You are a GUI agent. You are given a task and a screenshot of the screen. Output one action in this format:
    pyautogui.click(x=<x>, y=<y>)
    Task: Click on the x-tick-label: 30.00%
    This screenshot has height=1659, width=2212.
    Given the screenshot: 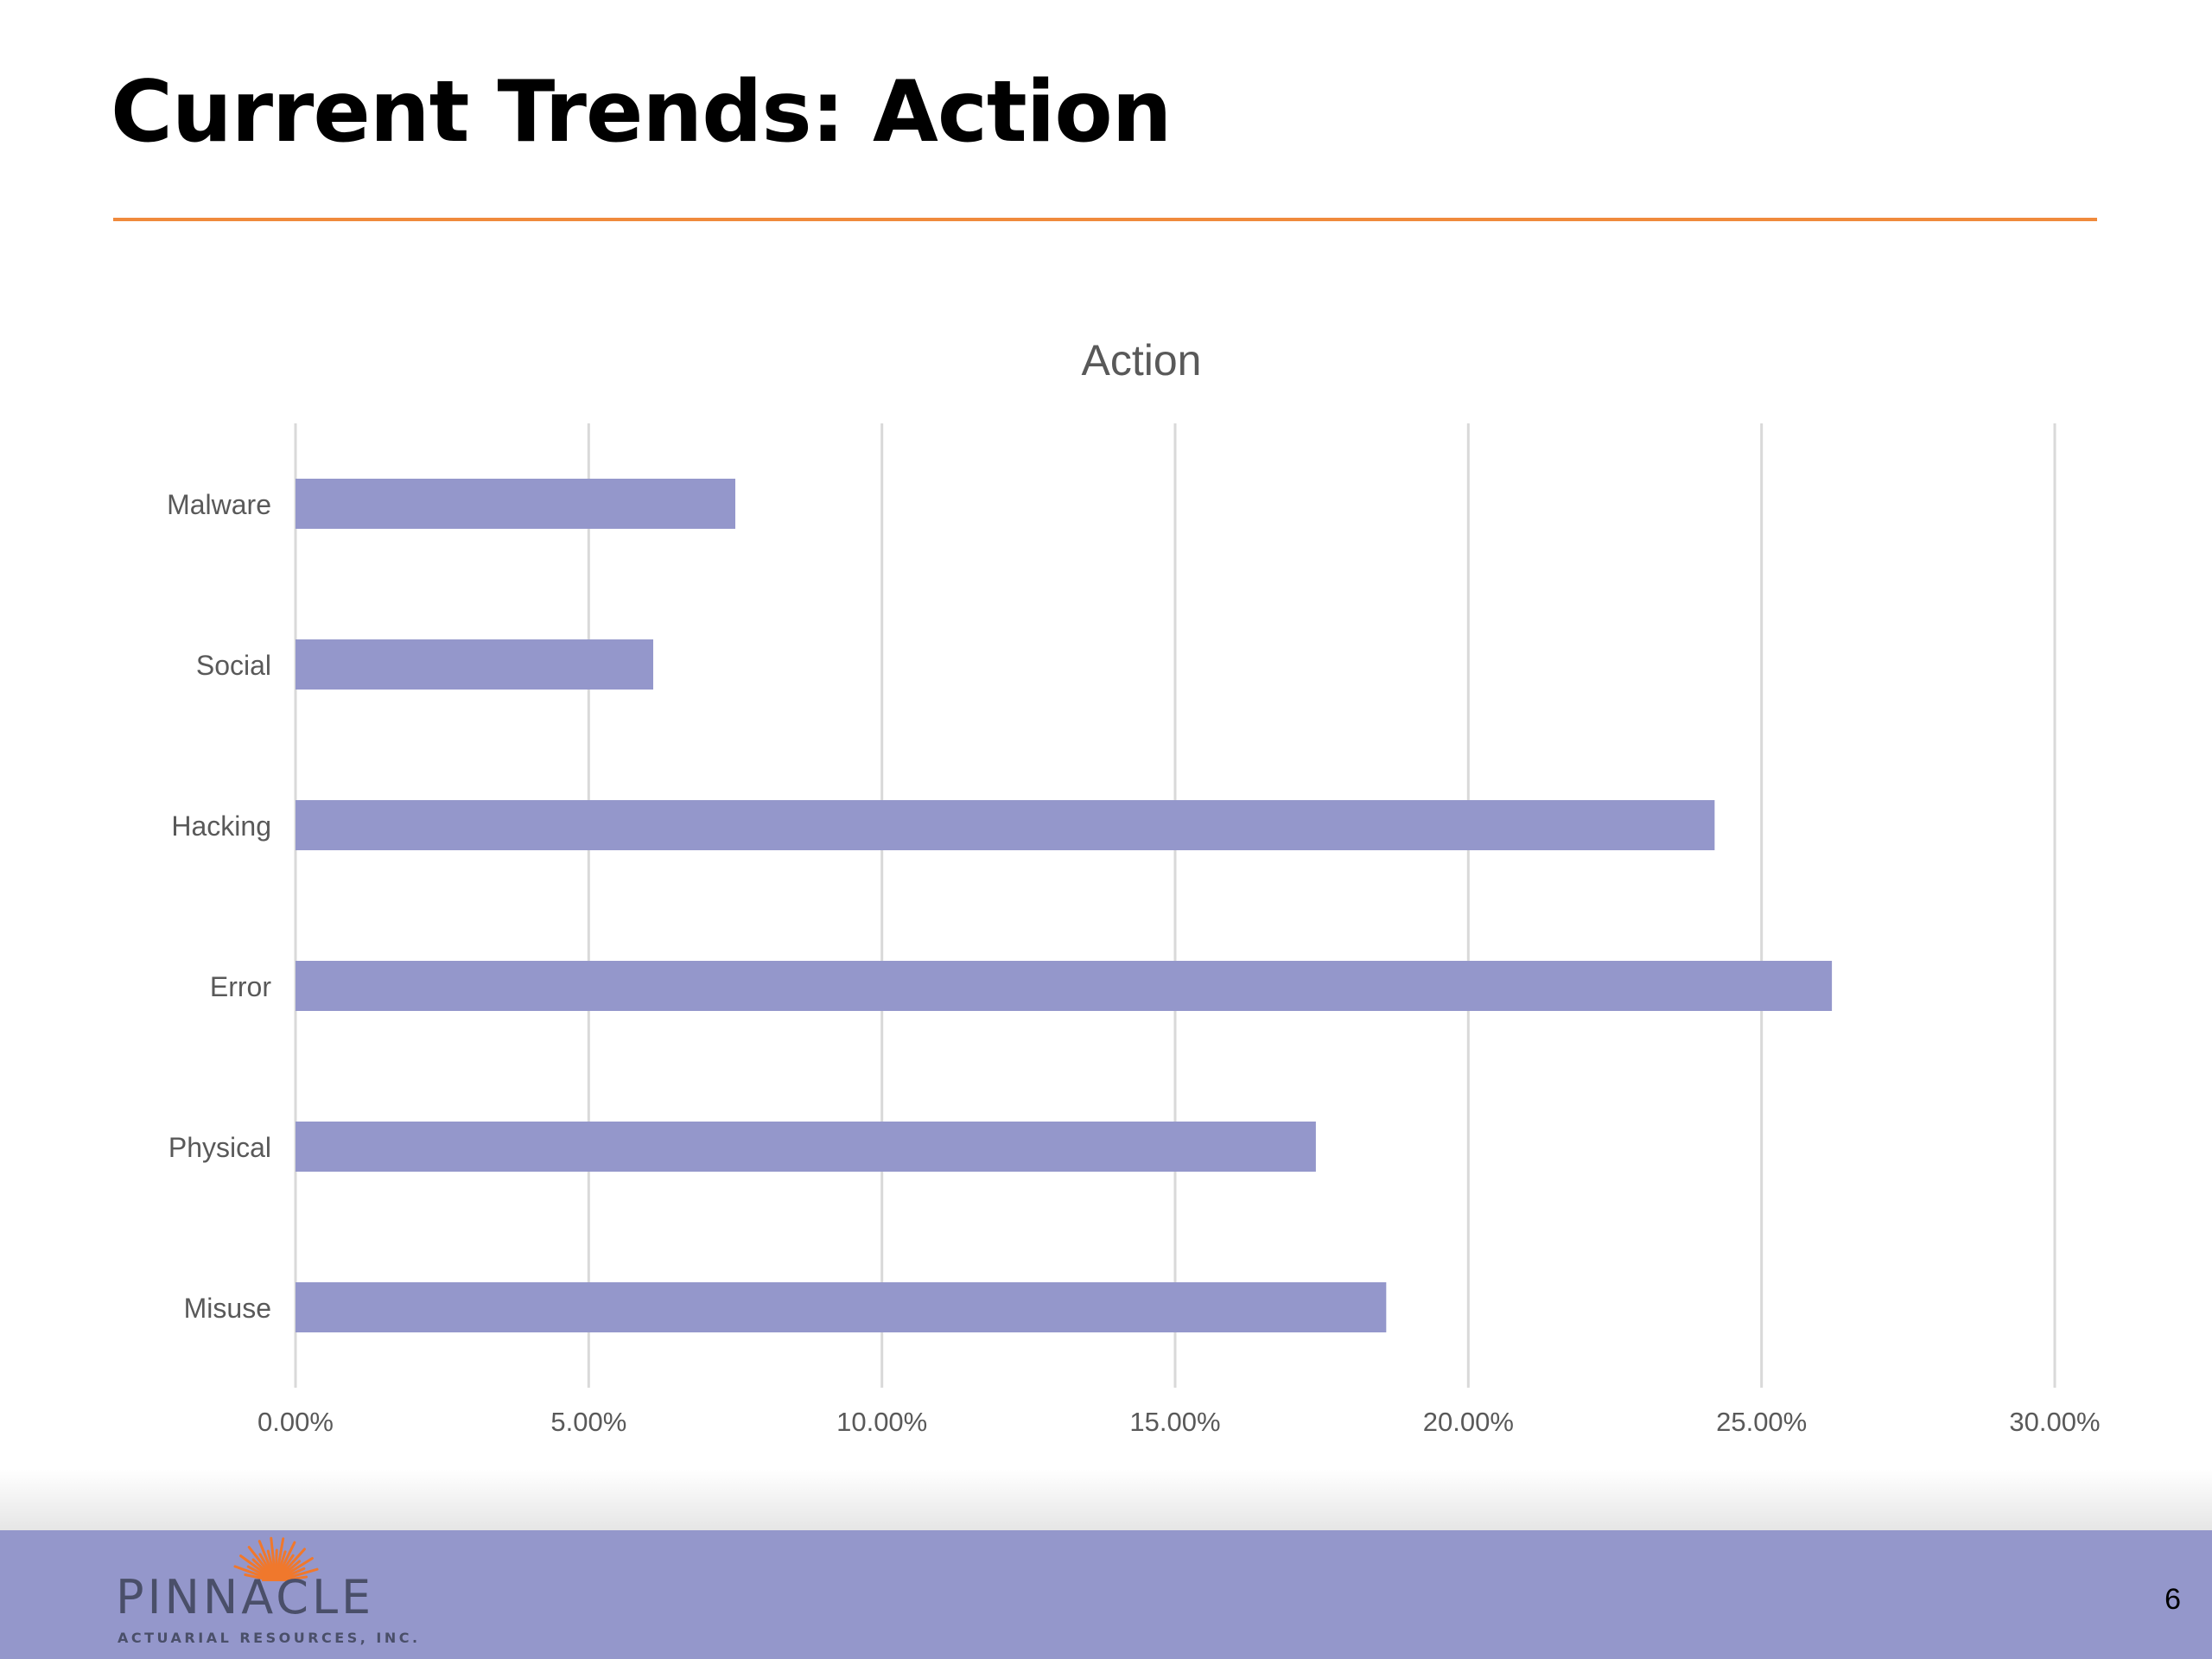 What is the action you would take?
    pyautogui.click(x=2054, y=1422)
    